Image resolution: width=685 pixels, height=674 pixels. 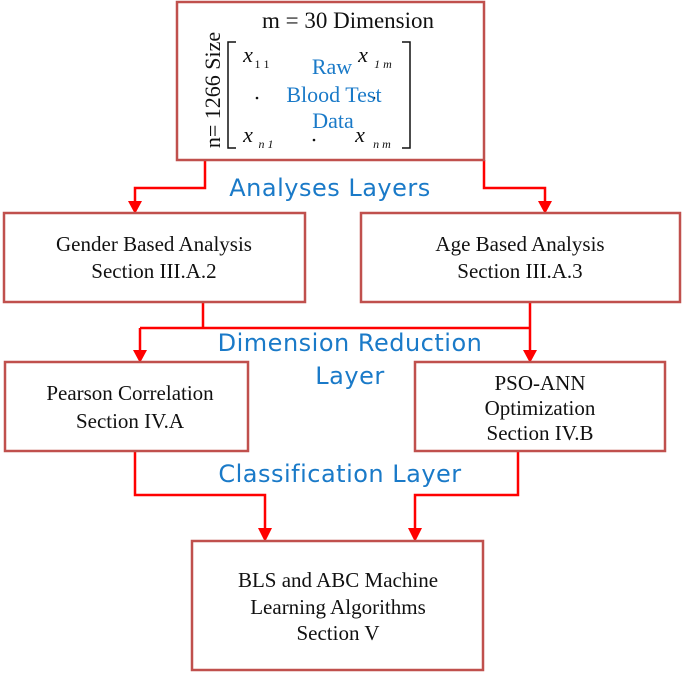 What do you see at coordinates (153, 271) in the screenshot?
I see `box-line: Section III.A.2` at bounding box center [153, 271].